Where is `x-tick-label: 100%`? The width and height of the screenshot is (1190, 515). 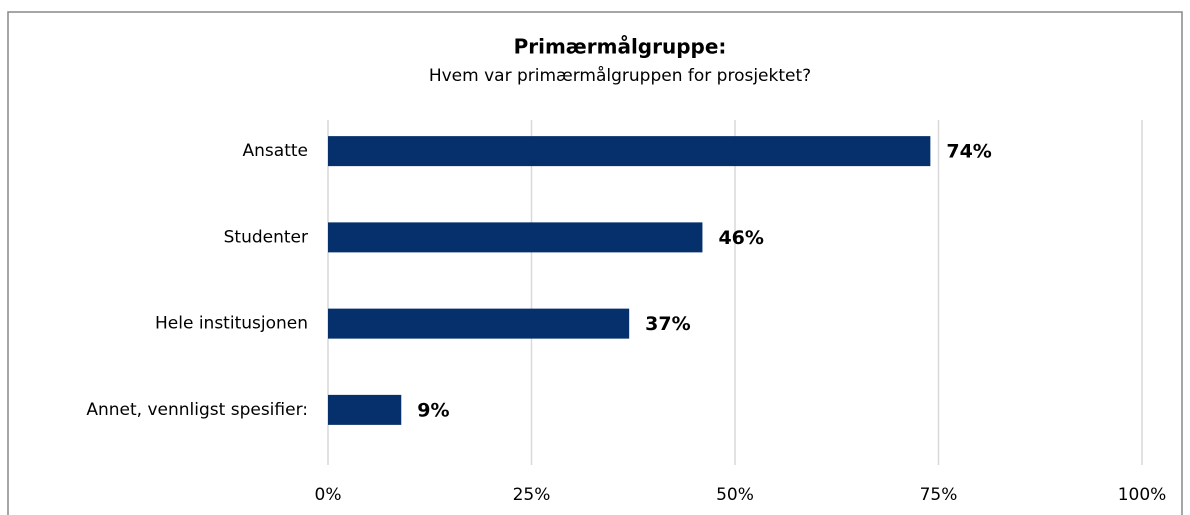 x-tick-label: 100% is located at coordinates (1142, 495).